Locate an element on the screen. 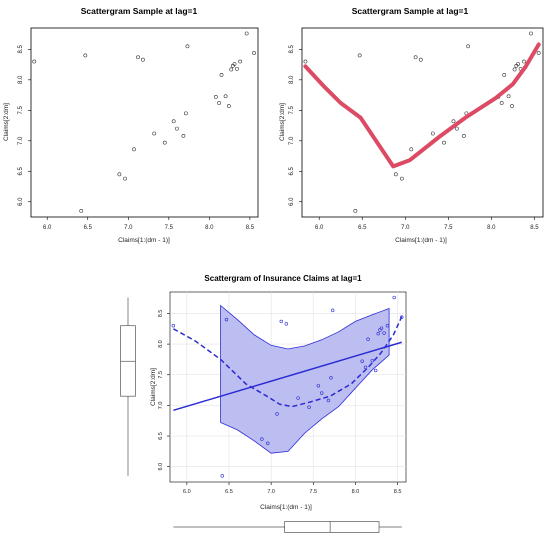 This screenshot has height=540, width=550. chart-2-y-axis: 6.0 6.5 7.0 7.5 8.0 8.5 is located at coordinates (295, 125).